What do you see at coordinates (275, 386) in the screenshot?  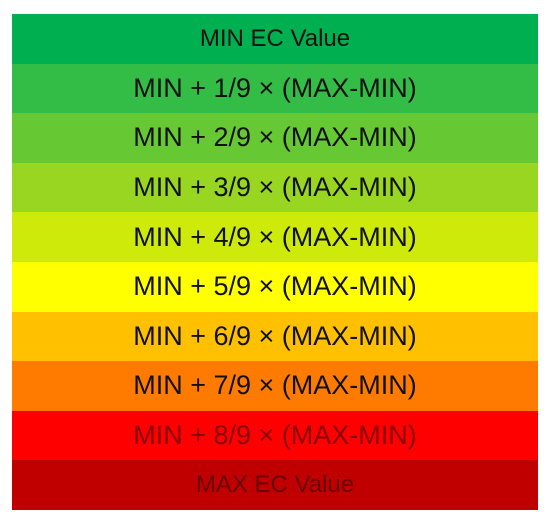 I see `legend-row: MIN + 7/9 × (MAX-MIN)` at bounding box center [275, 386].